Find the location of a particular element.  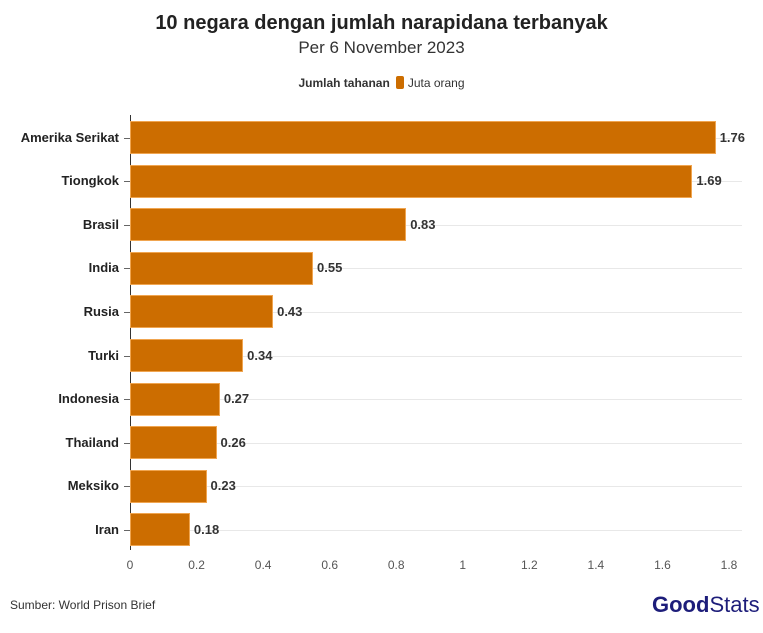

bar-value-label: 0.23 is located at coordinates (223, 486).